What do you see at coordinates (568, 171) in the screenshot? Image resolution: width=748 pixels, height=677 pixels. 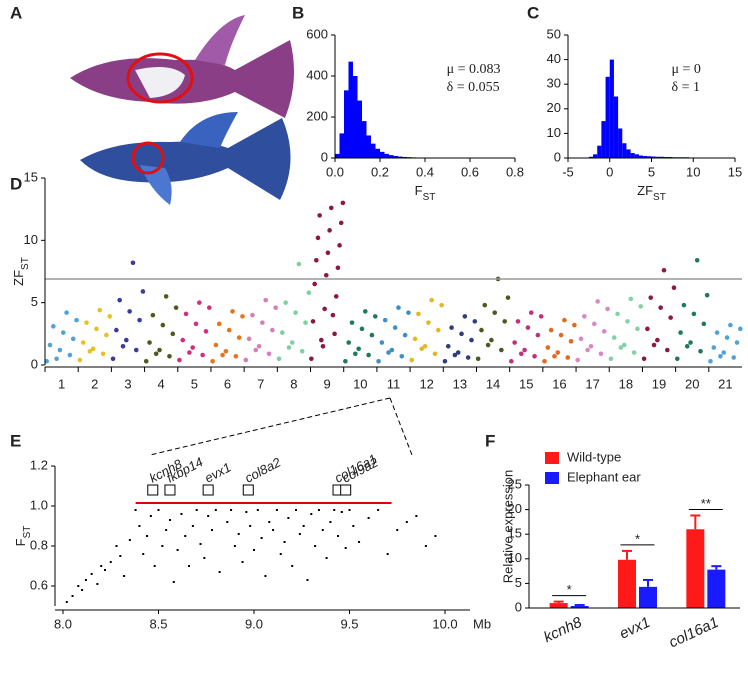 I see `x-tick-label: -5` at bounding box center [568, 171].